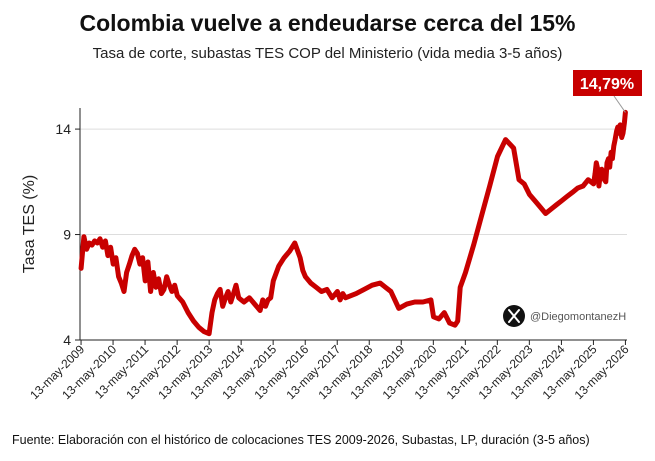  Describe the element at coordinates (63, 129) in the screenshot. I see `y-tick-label: 14` at that location.